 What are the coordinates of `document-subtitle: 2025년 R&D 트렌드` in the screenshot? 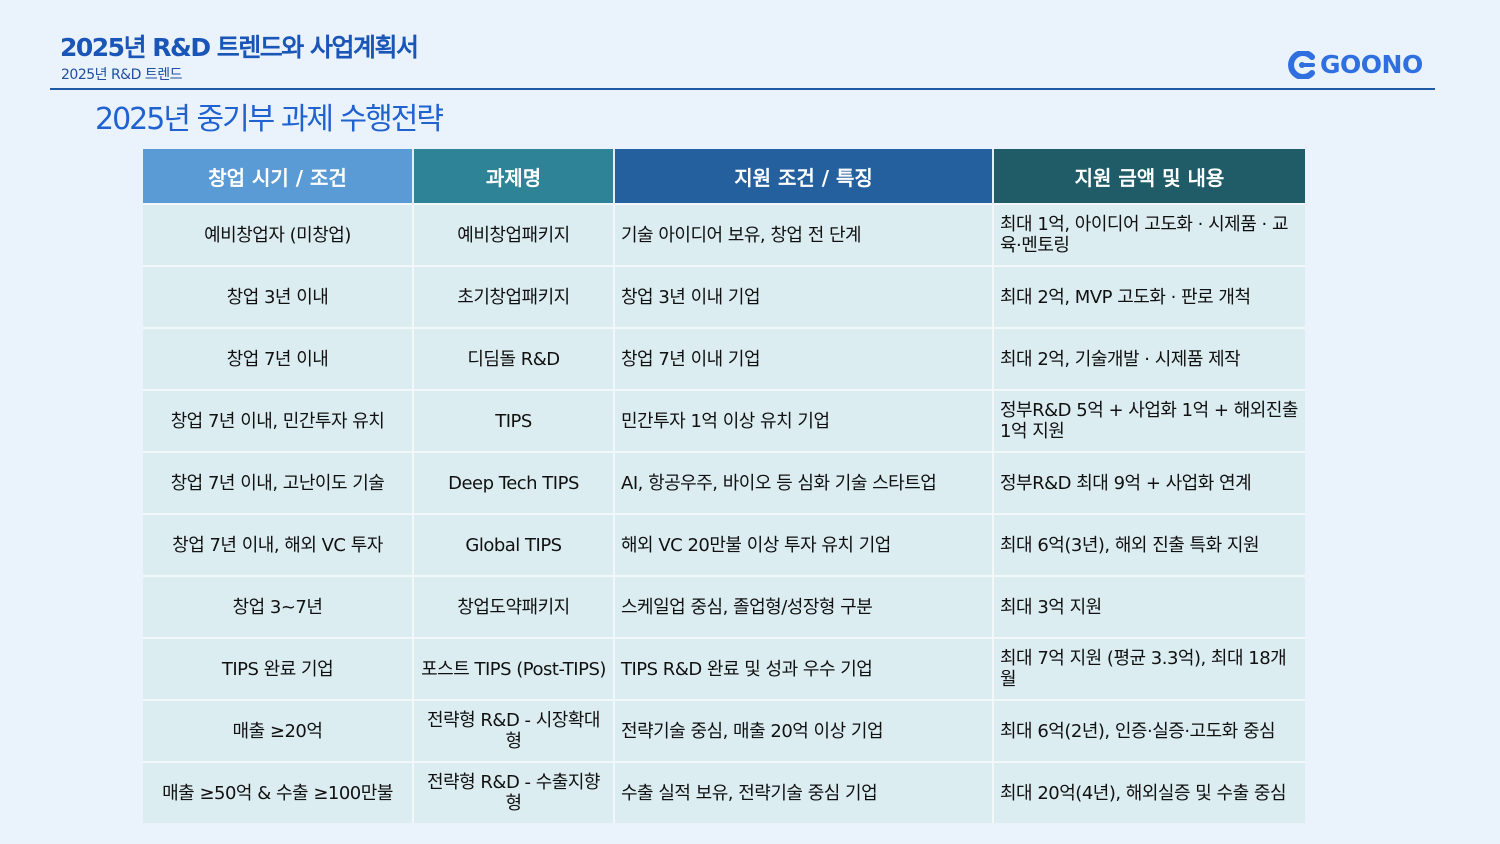 It's located at (121, 75).